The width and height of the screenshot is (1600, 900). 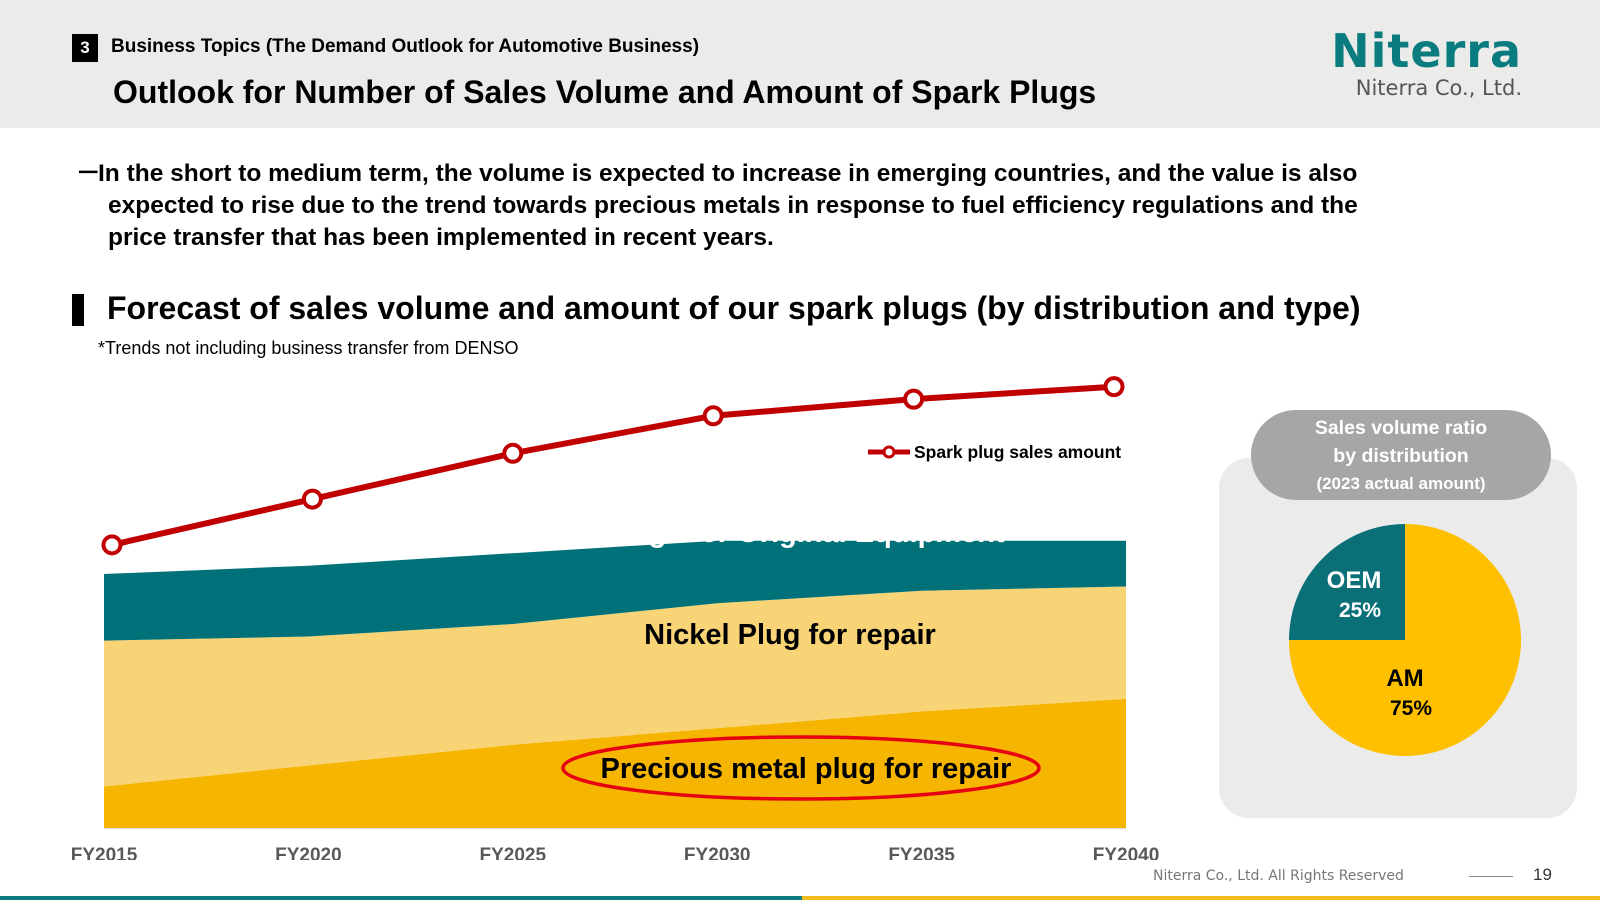 I want to click on x-tick-label: FY2015, so click(x=104, y=852).